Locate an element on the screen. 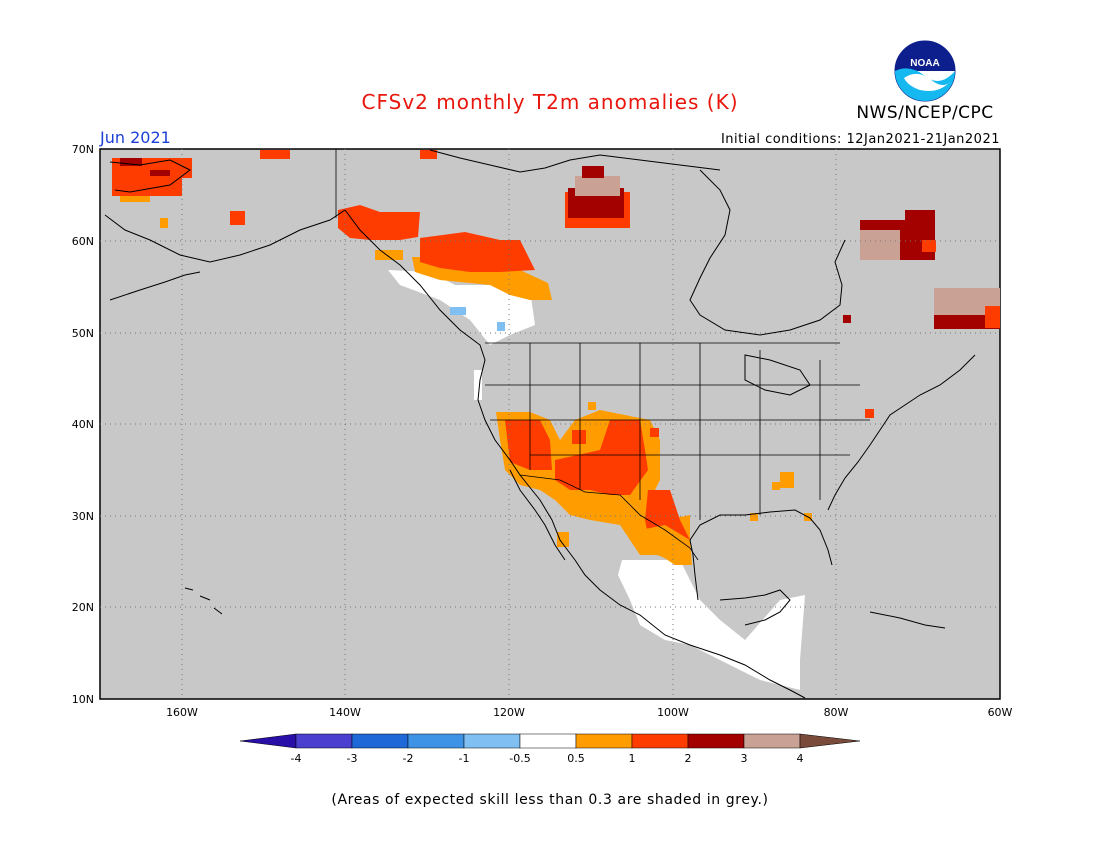  lon-label: 120W is located at coordinates (509, 712).